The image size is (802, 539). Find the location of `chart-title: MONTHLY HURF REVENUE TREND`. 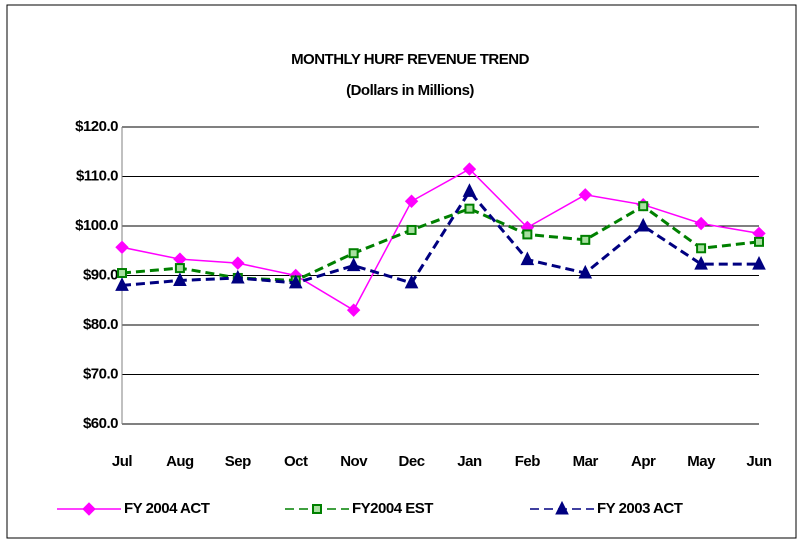

chart-title: MONTHLY HURF REVENUE TREND is located at coordinates (410, 59).